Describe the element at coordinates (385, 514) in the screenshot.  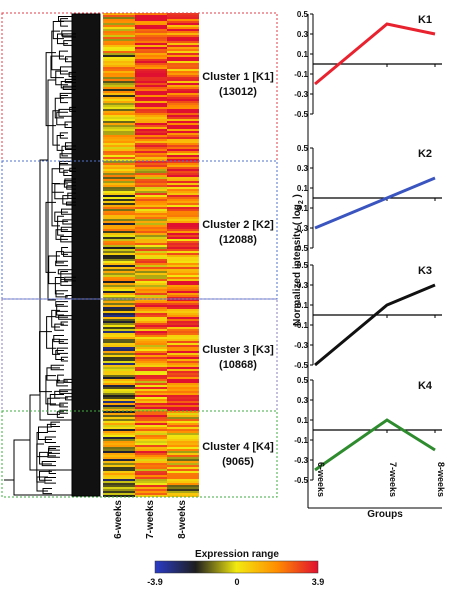
I see `x-axis-label: Groups` at that location.